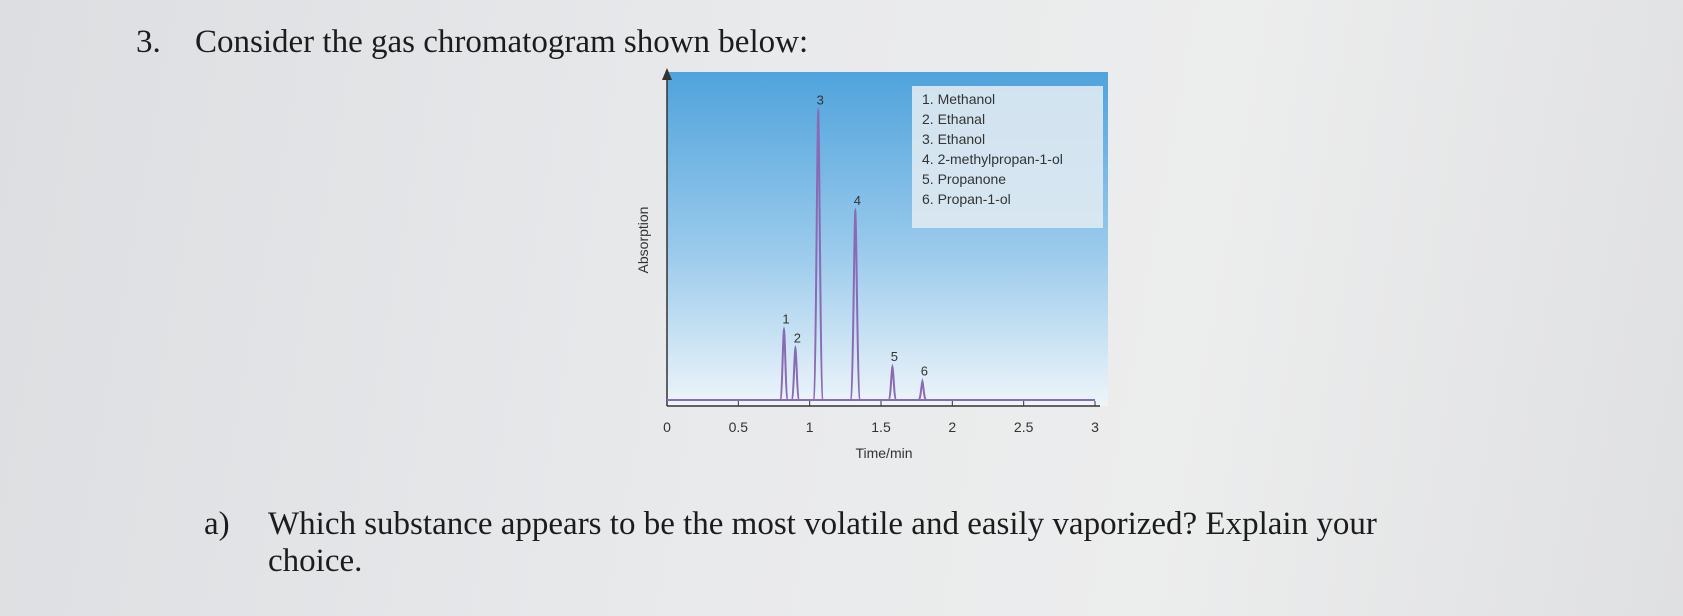  What do you see at coordinates (785, 319) in the screenshot?
I see `peak-label: 1` at bounding box center [785, 319].